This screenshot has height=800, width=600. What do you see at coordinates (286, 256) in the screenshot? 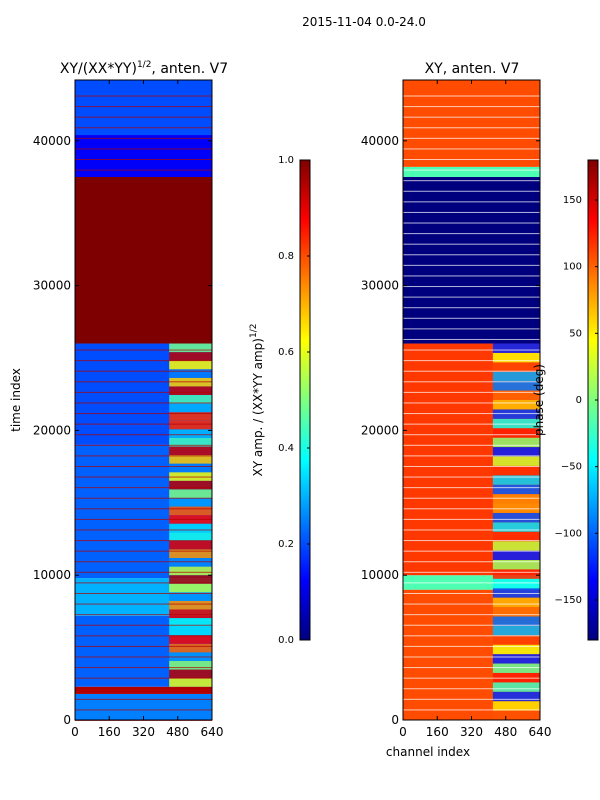
I see `colorbar-tick-label: 0.8` at bounding box center [286, 256].